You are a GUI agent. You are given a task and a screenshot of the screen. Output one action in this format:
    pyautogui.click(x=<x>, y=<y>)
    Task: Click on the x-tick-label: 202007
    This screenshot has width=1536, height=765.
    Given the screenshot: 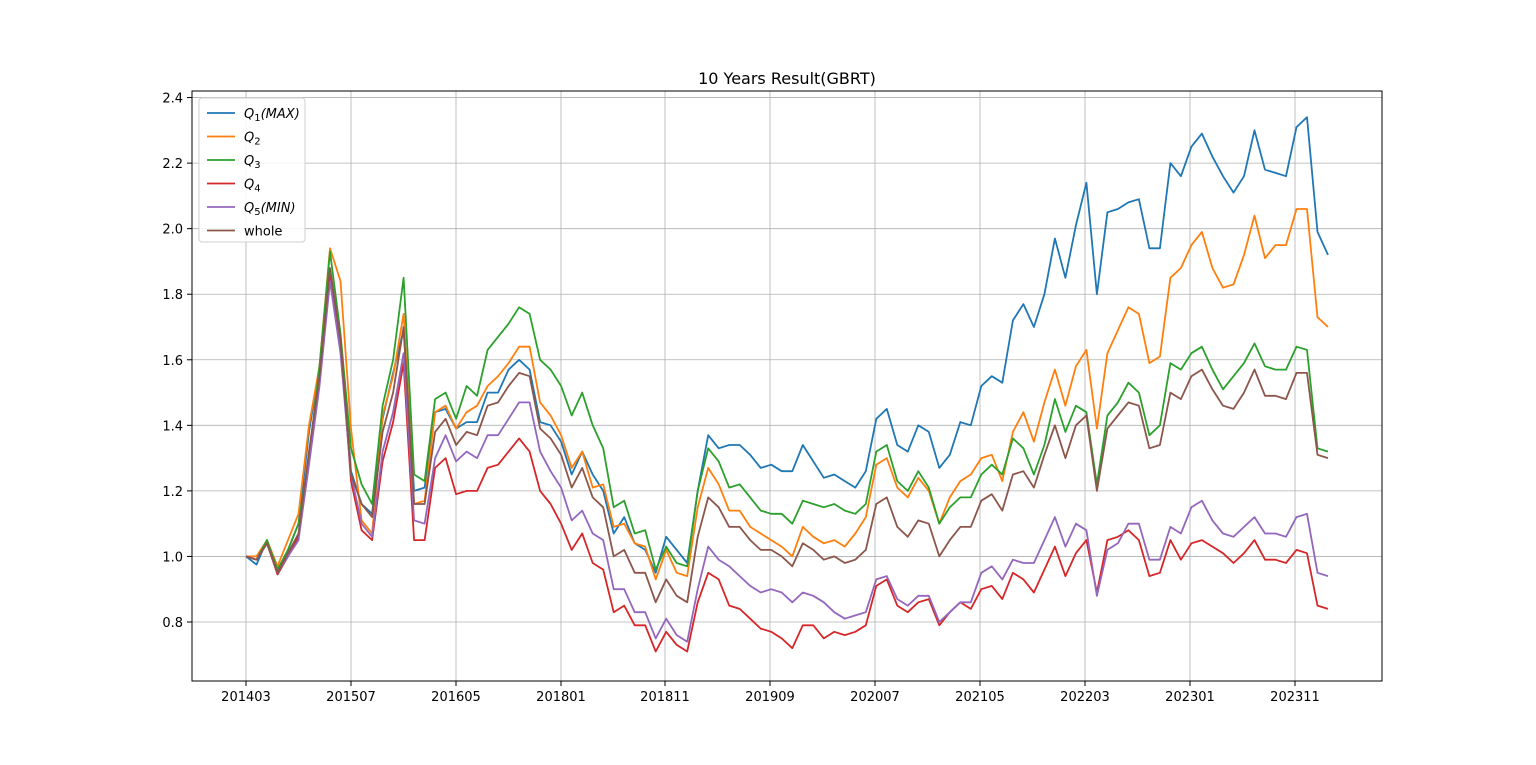 What is the action you would take?
    pyautogui.click(x=875, y=697)
    